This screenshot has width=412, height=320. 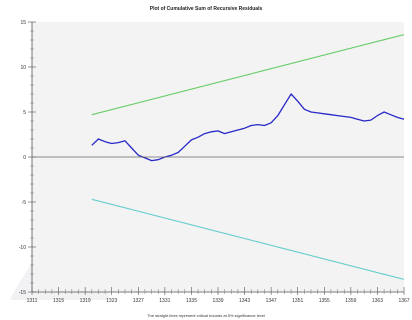 What do you see at coordinates (22, 293) in the screenshot?
I see `y-tick-label: -15` at bounding box center [22, 293].